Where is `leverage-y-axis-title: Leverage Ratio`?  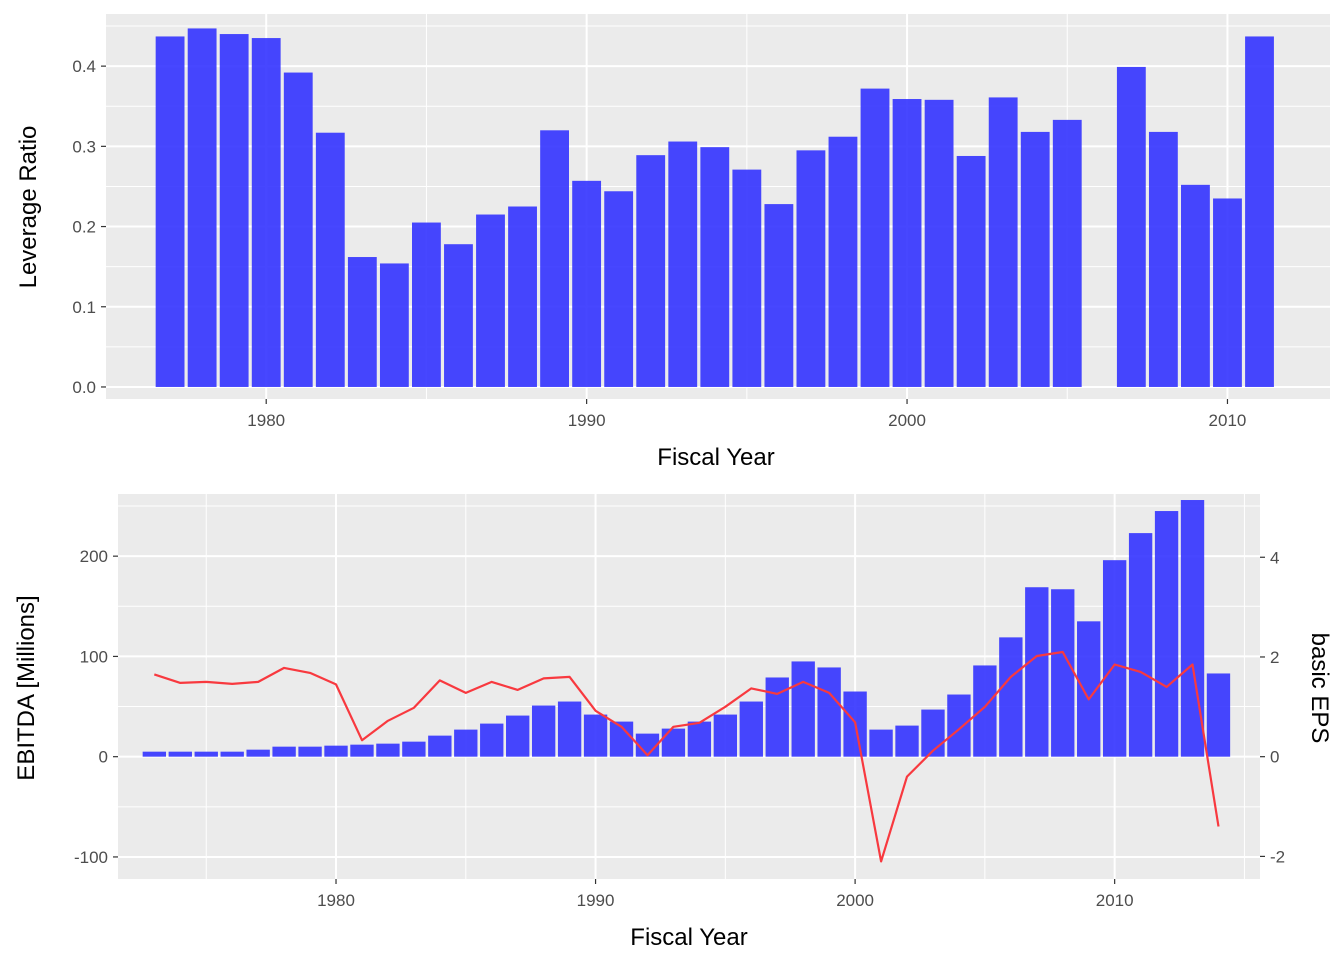
leverage-y-axis-title: Leverage Ratio is located at coordinates (28, 207).